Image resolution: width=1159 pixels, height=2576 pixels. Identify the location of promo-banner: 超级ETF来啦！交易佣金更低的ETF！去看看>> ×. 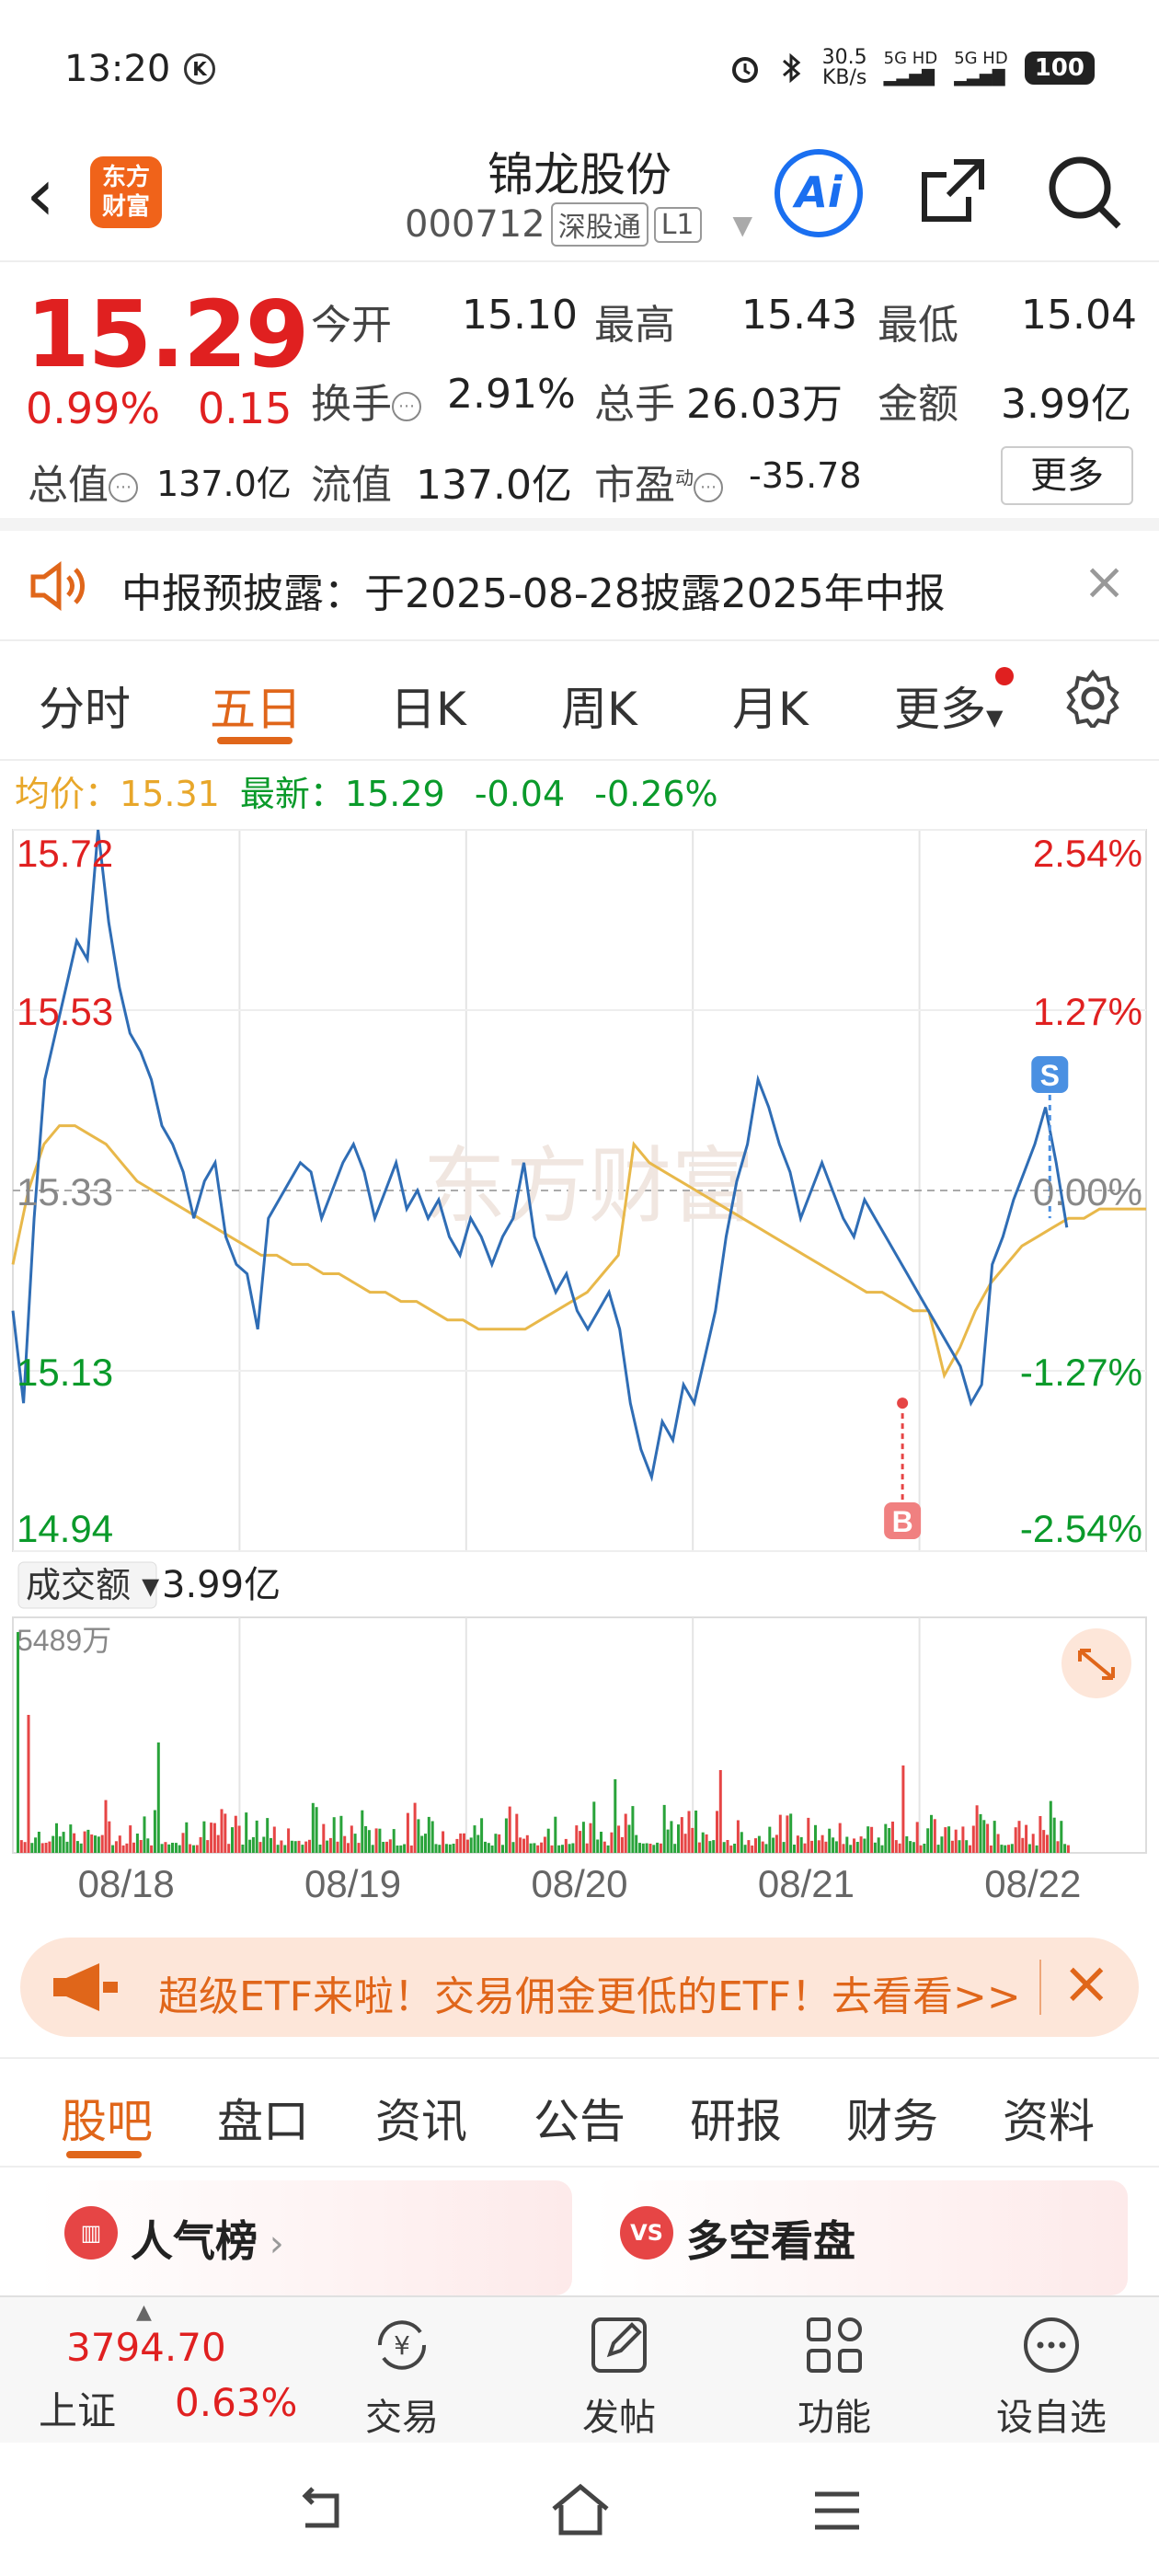
(579, 1987).